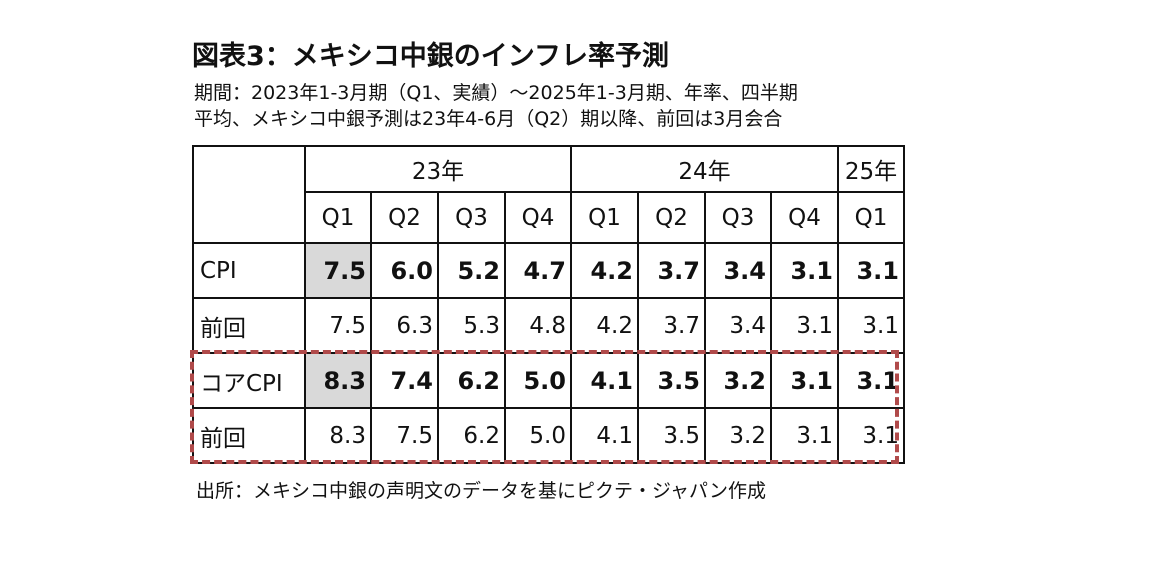 This screenshot has width=1152, height=580. I want to click on value-cell: 6.0, so click(404, 270).